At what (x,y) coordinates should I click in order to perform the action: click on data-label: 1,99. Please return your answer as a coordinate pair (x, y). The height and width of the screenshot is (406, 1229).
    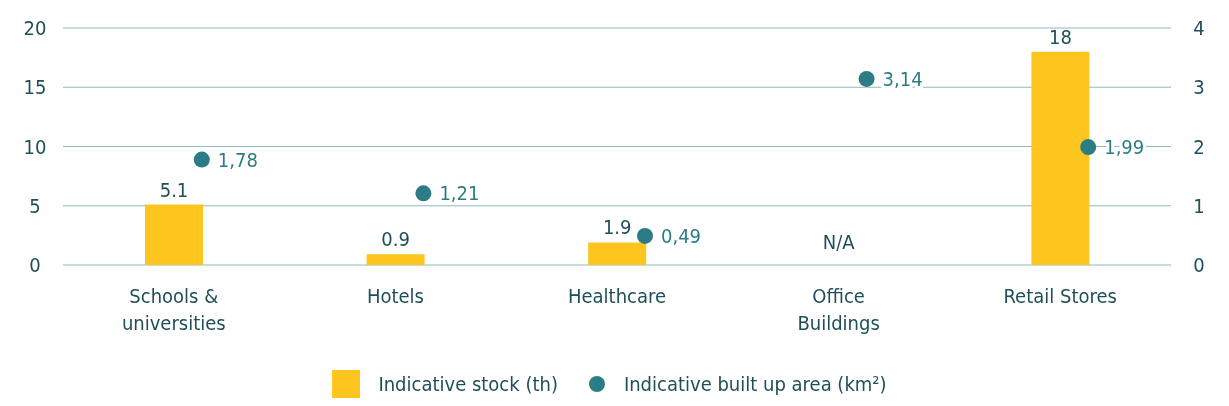
    Looking at the image, I should click on (1124, 147).